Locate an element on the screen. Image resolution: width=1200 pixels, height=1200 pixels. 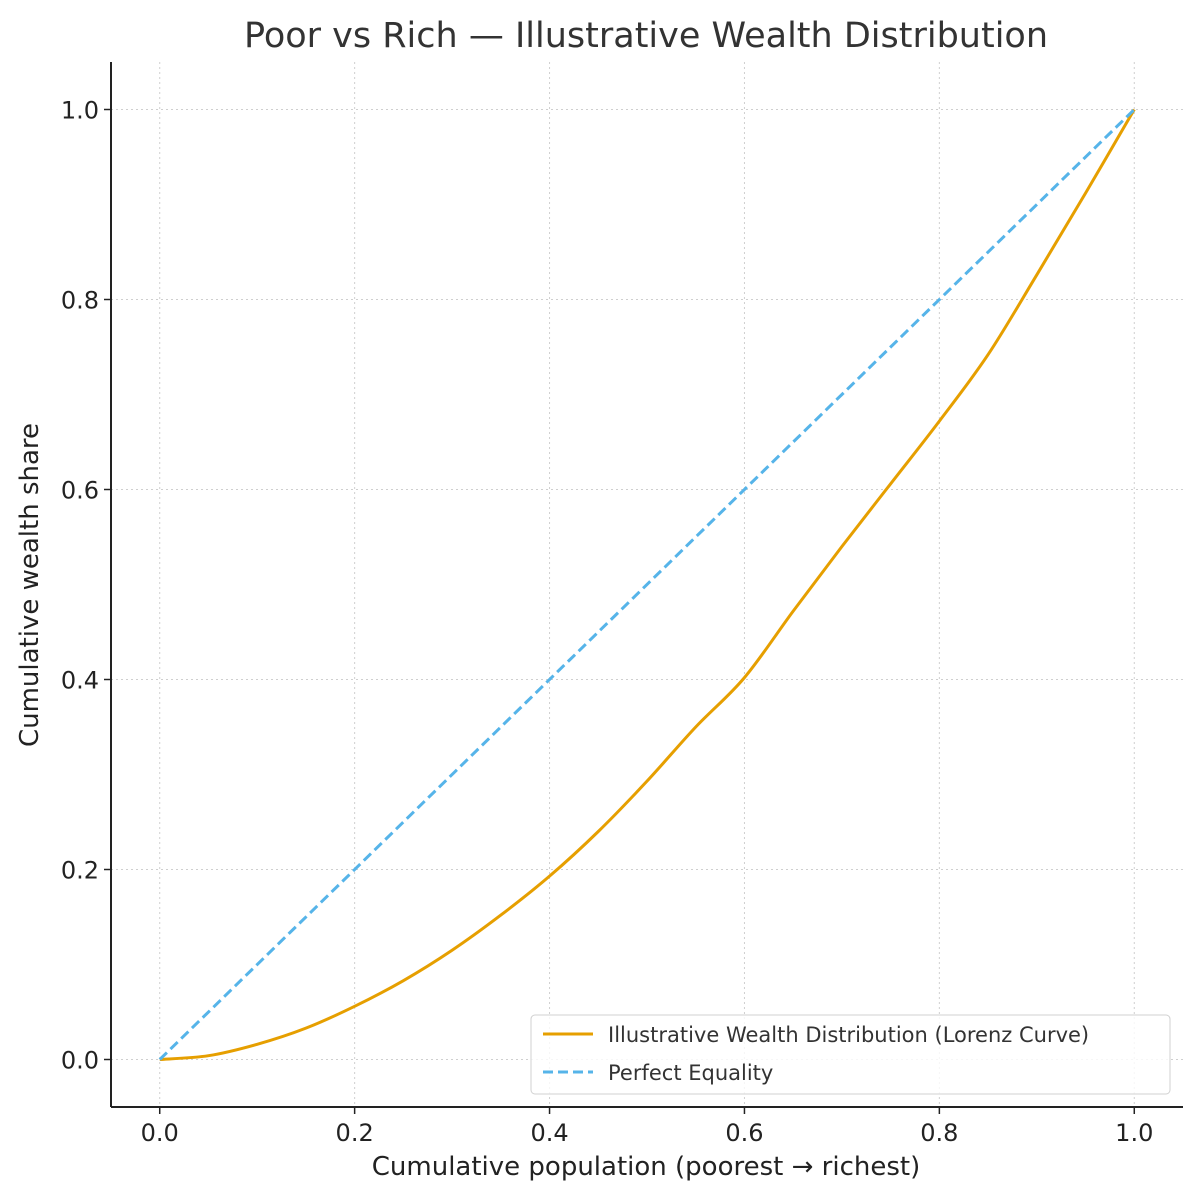
x-tick-label: 0.6 is located at coordinates (744, 1133).